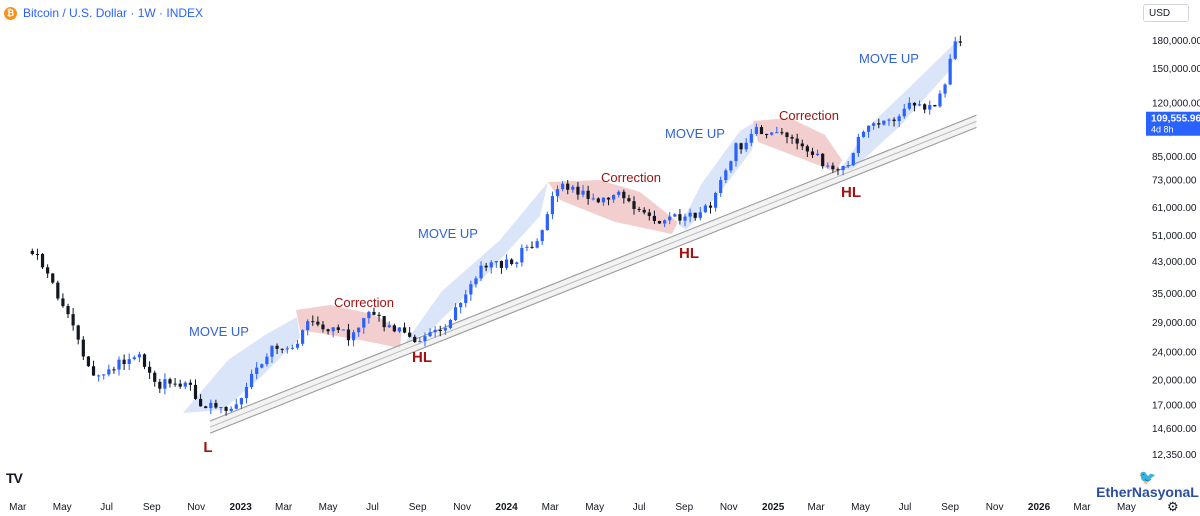 The width and height of the screenshot is (1200, 516). Describe the element at coordinates (476, 262) in the screenshot. I see `move-up-band` at that location.